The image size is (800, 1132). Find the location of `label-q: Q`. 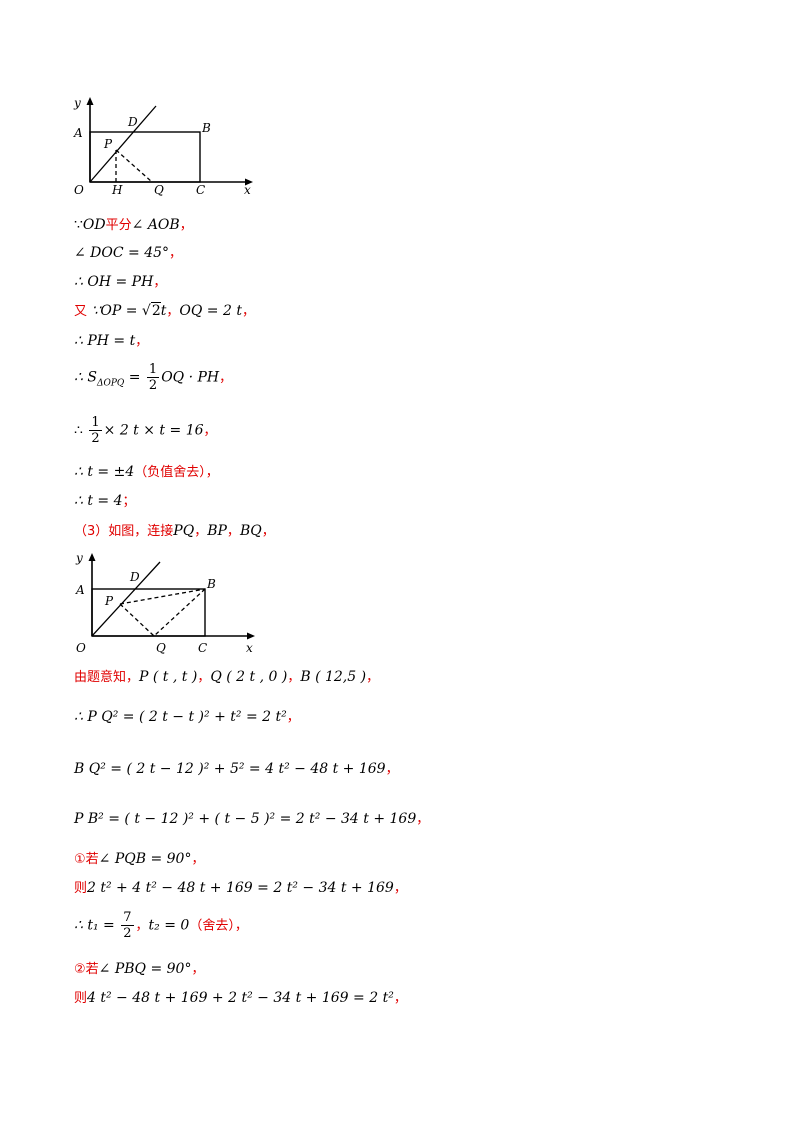

label-q: Q is located at coordinates (161, 648).